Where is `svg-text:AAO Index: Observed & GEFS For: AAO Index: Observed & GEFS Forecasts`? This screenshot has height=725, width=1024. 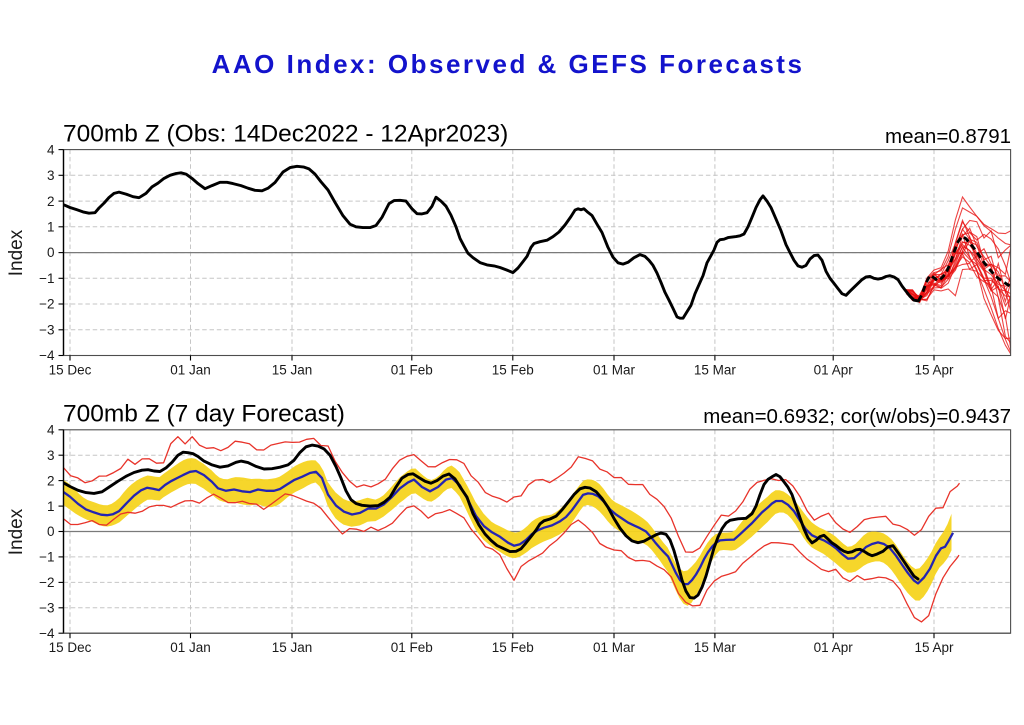 svg-text:AAO Index: Observed & GEFS For: AAO Index: Observed & GEFS Forecasts is located at coordinates (508, 64).